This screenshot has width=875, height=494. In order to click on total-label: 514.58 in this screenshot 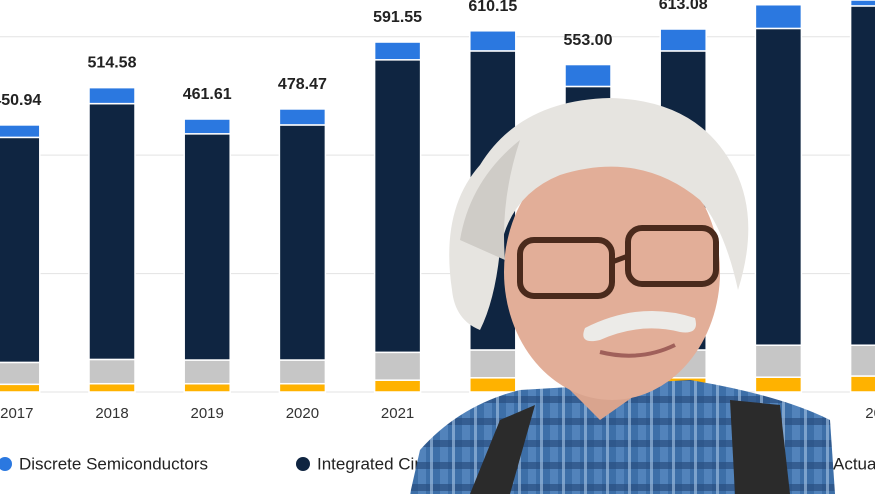, I will do `click(112, 63)`.